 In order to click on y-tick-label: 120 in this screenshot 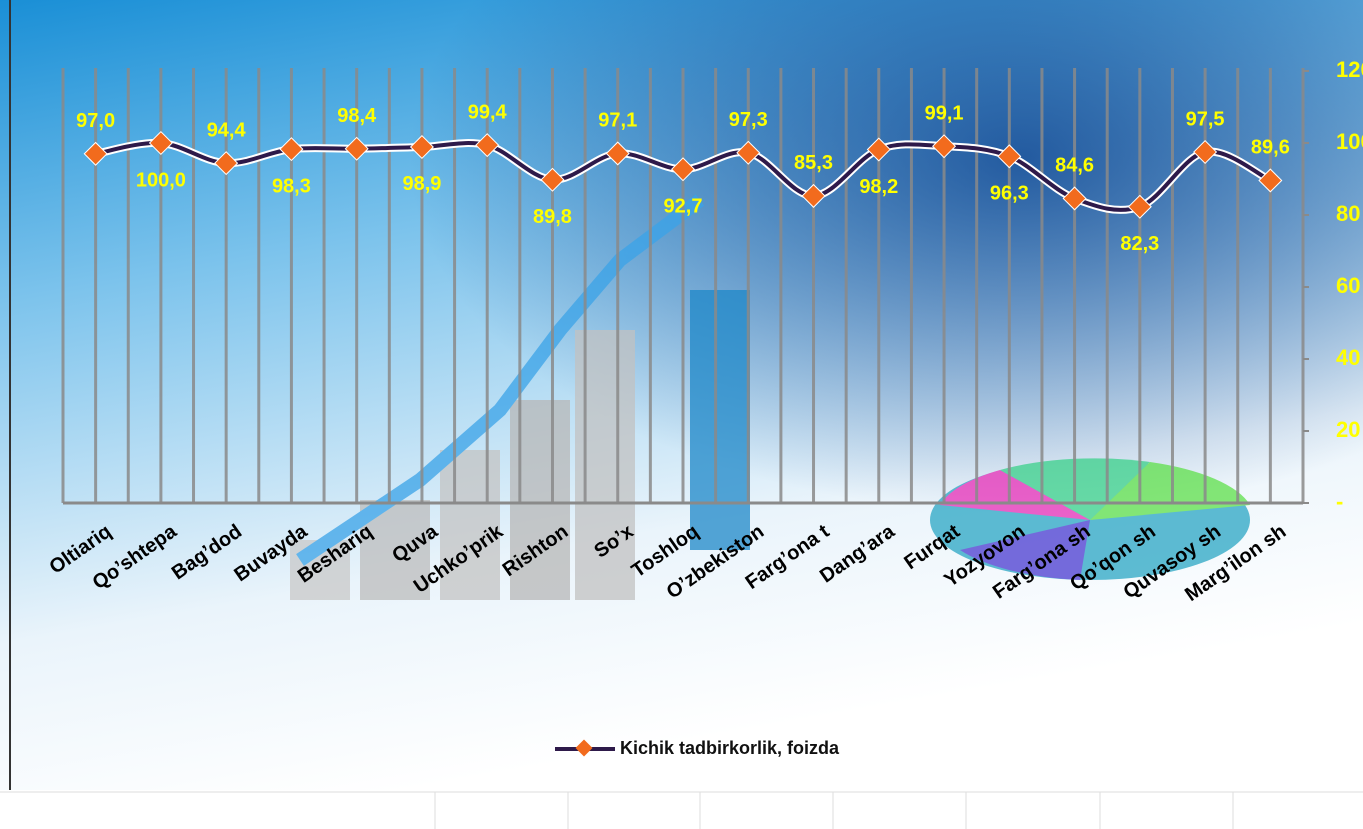, I will do `click(1349, 69)`.